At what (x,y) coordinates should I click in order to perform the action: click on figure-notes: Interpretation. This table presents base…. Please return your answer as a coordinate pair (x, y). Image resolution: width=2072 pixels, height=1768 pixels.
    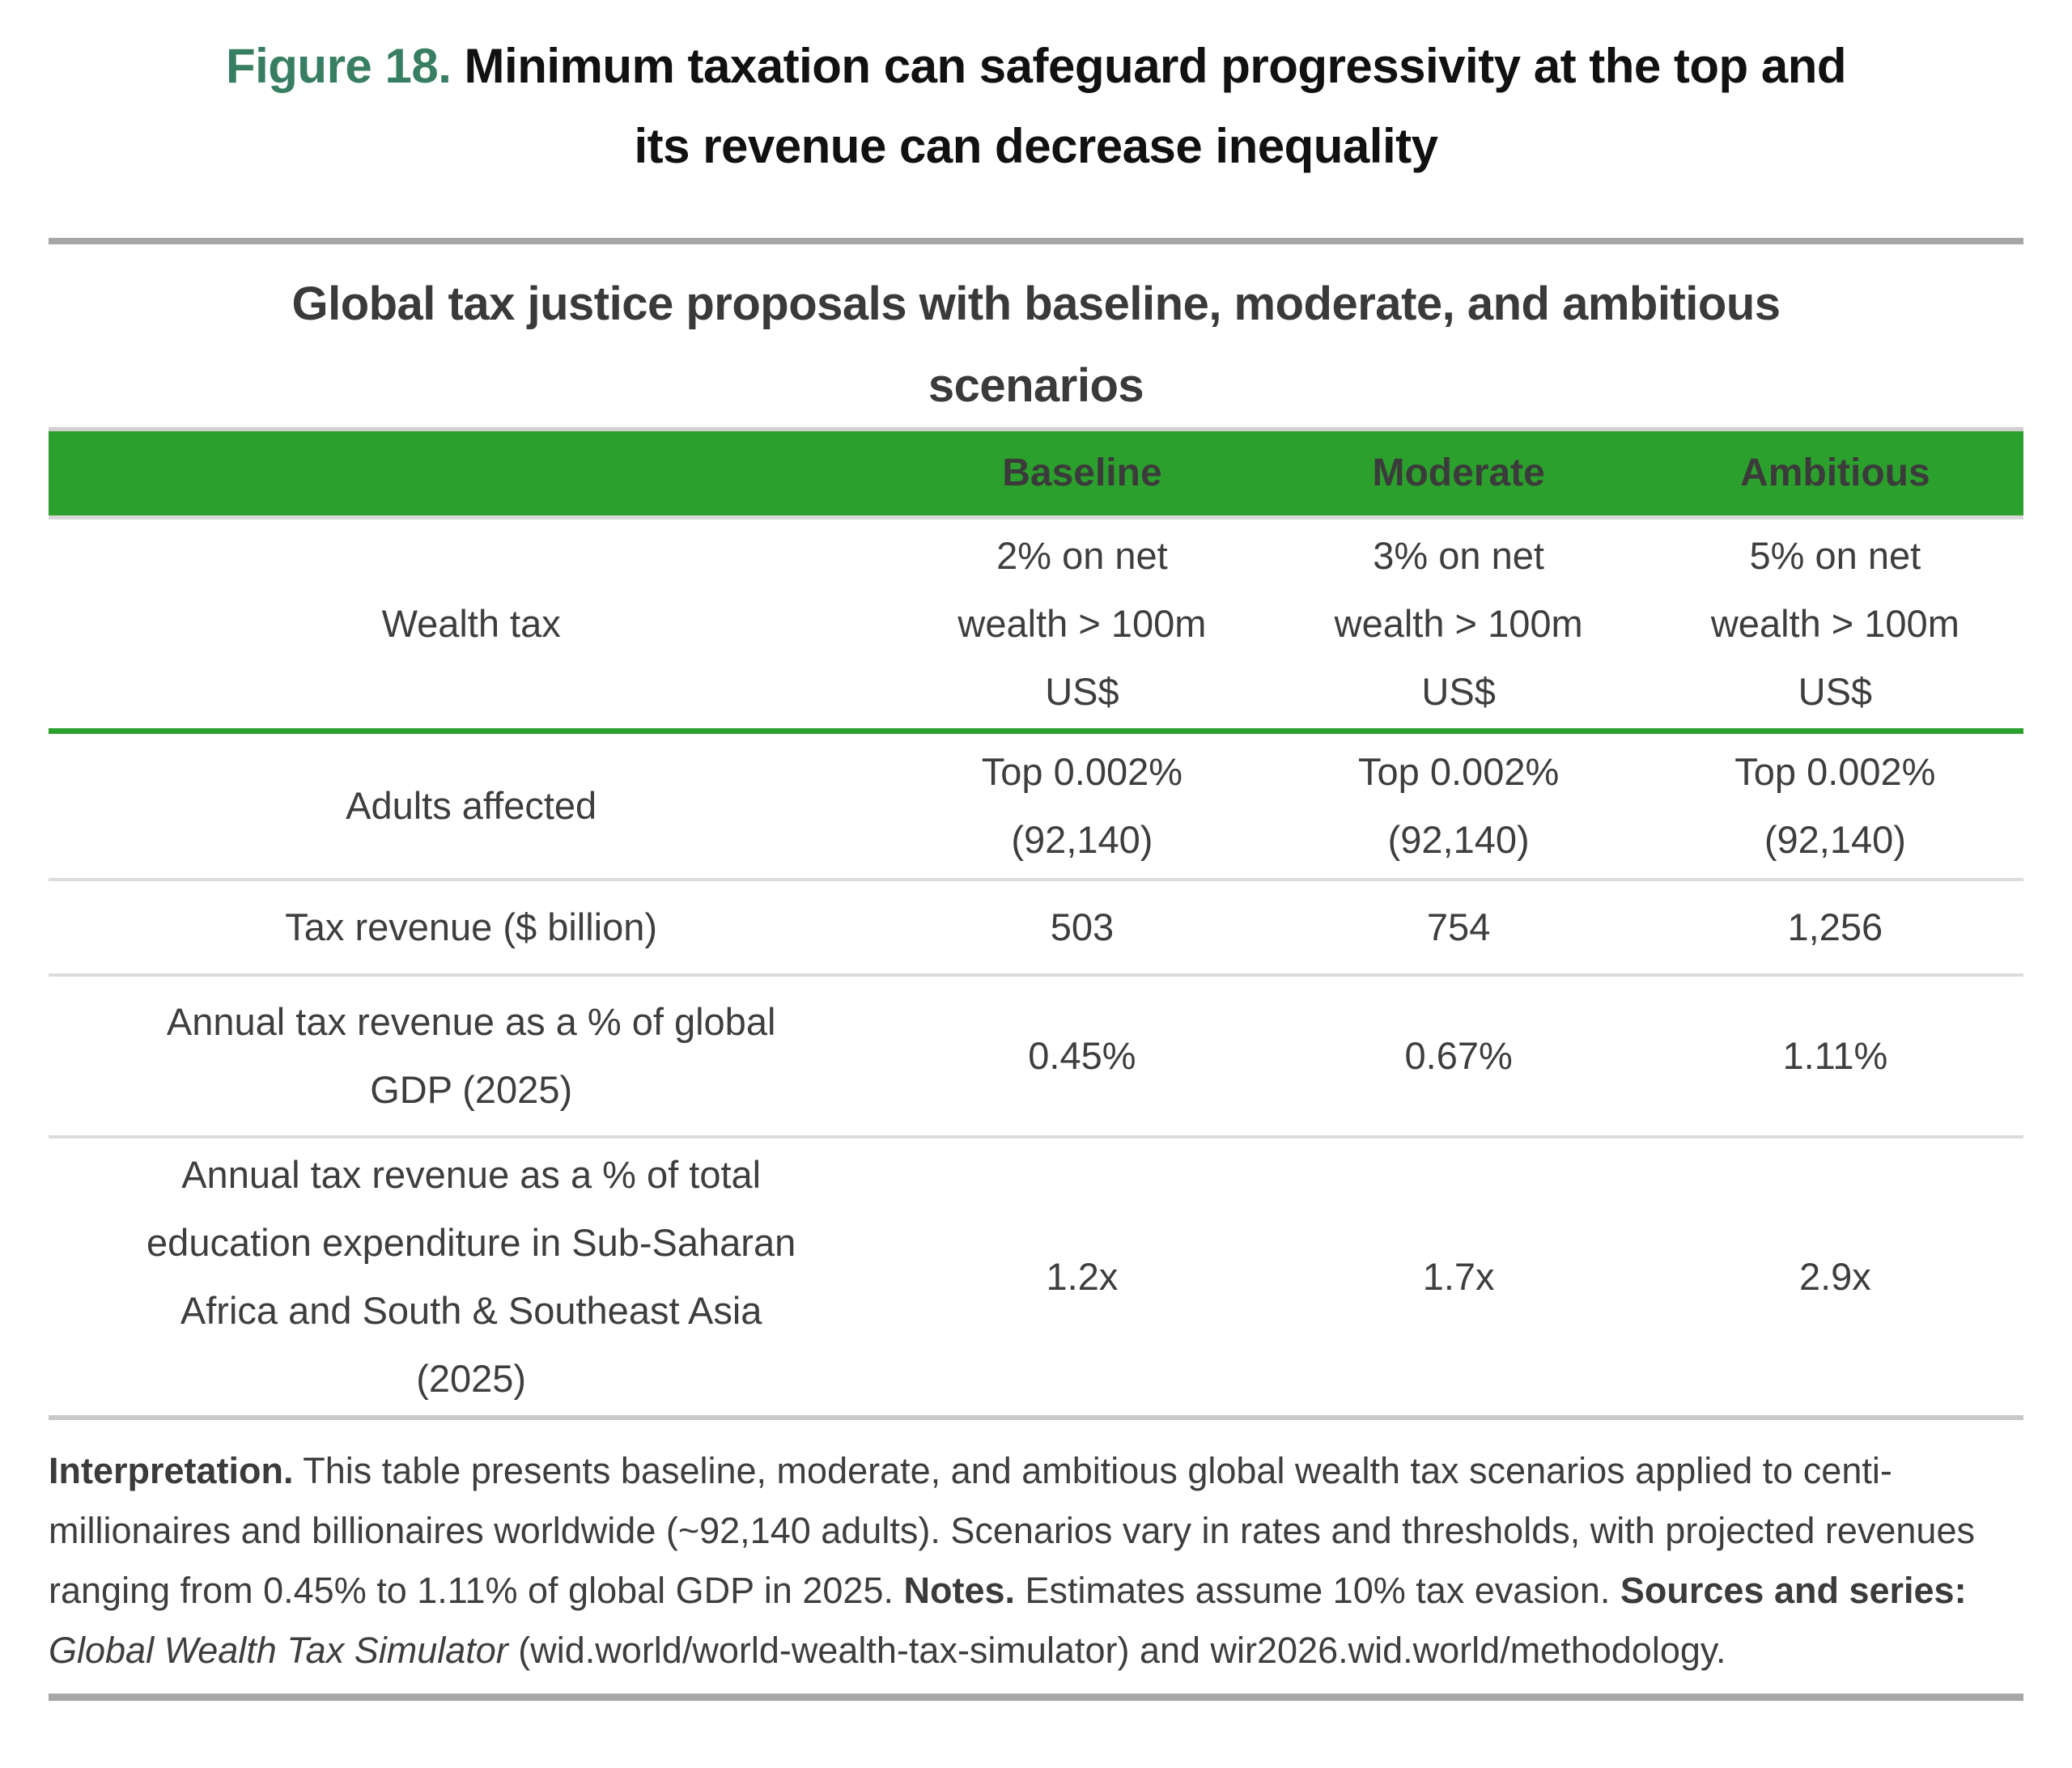
    Looking at the image, I should click on (1036, 1561).